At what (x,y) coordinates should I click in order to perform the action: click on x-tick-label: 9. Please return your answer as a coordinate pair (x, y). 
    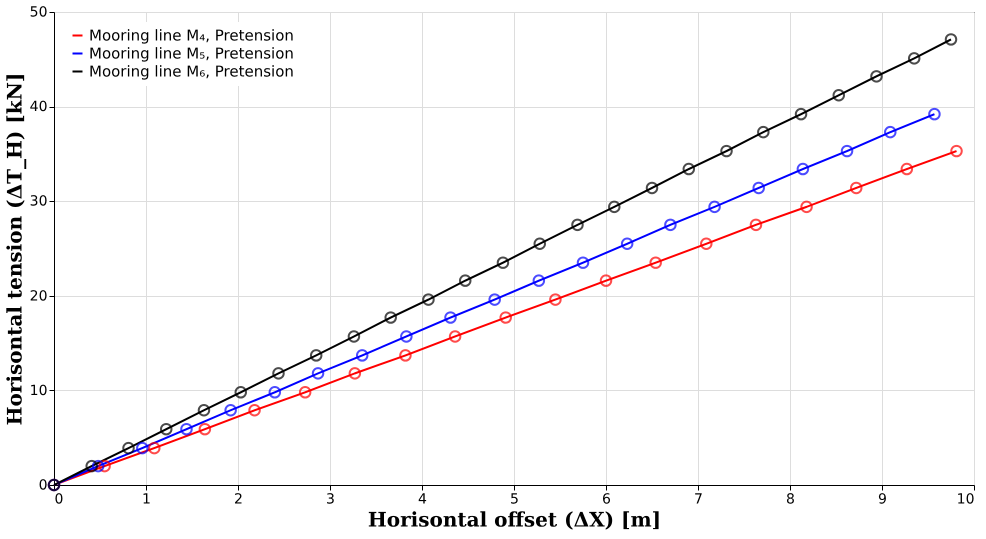
    Looking at the image, I should click on (882, 500).